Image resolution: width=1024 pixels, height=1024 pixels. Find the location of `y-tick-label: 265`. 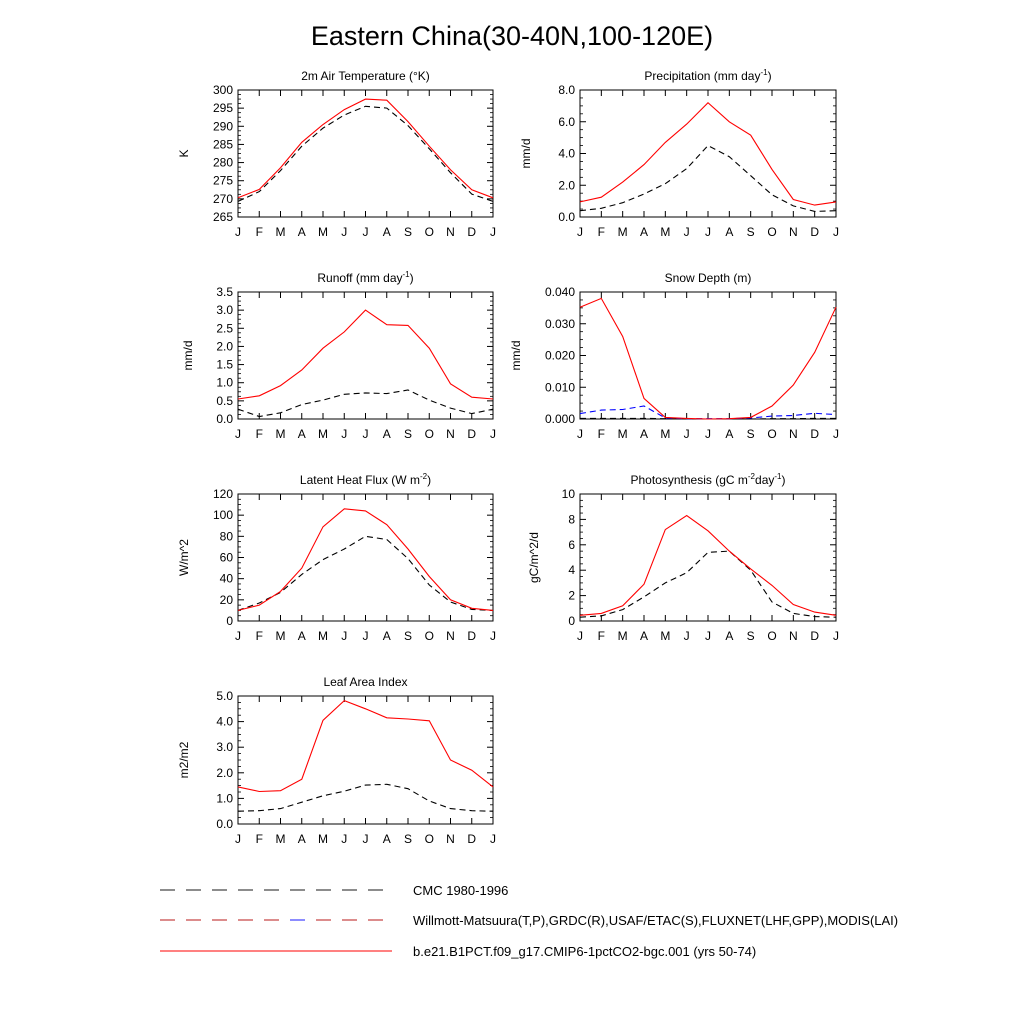

y-tick-label: 265 is located at coordinates (223, 217).